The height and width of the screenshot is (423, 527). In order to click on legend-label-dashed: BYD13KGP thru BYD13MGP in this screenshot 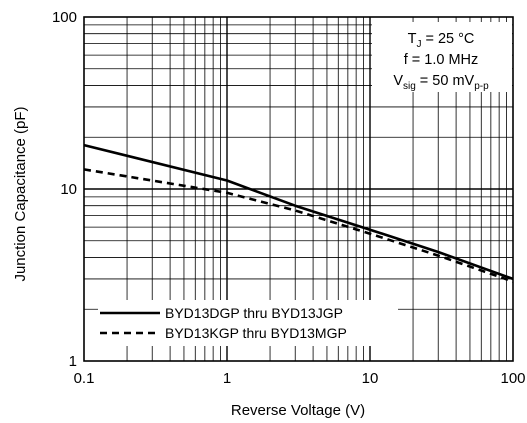, I will do `click(256, 333)`.